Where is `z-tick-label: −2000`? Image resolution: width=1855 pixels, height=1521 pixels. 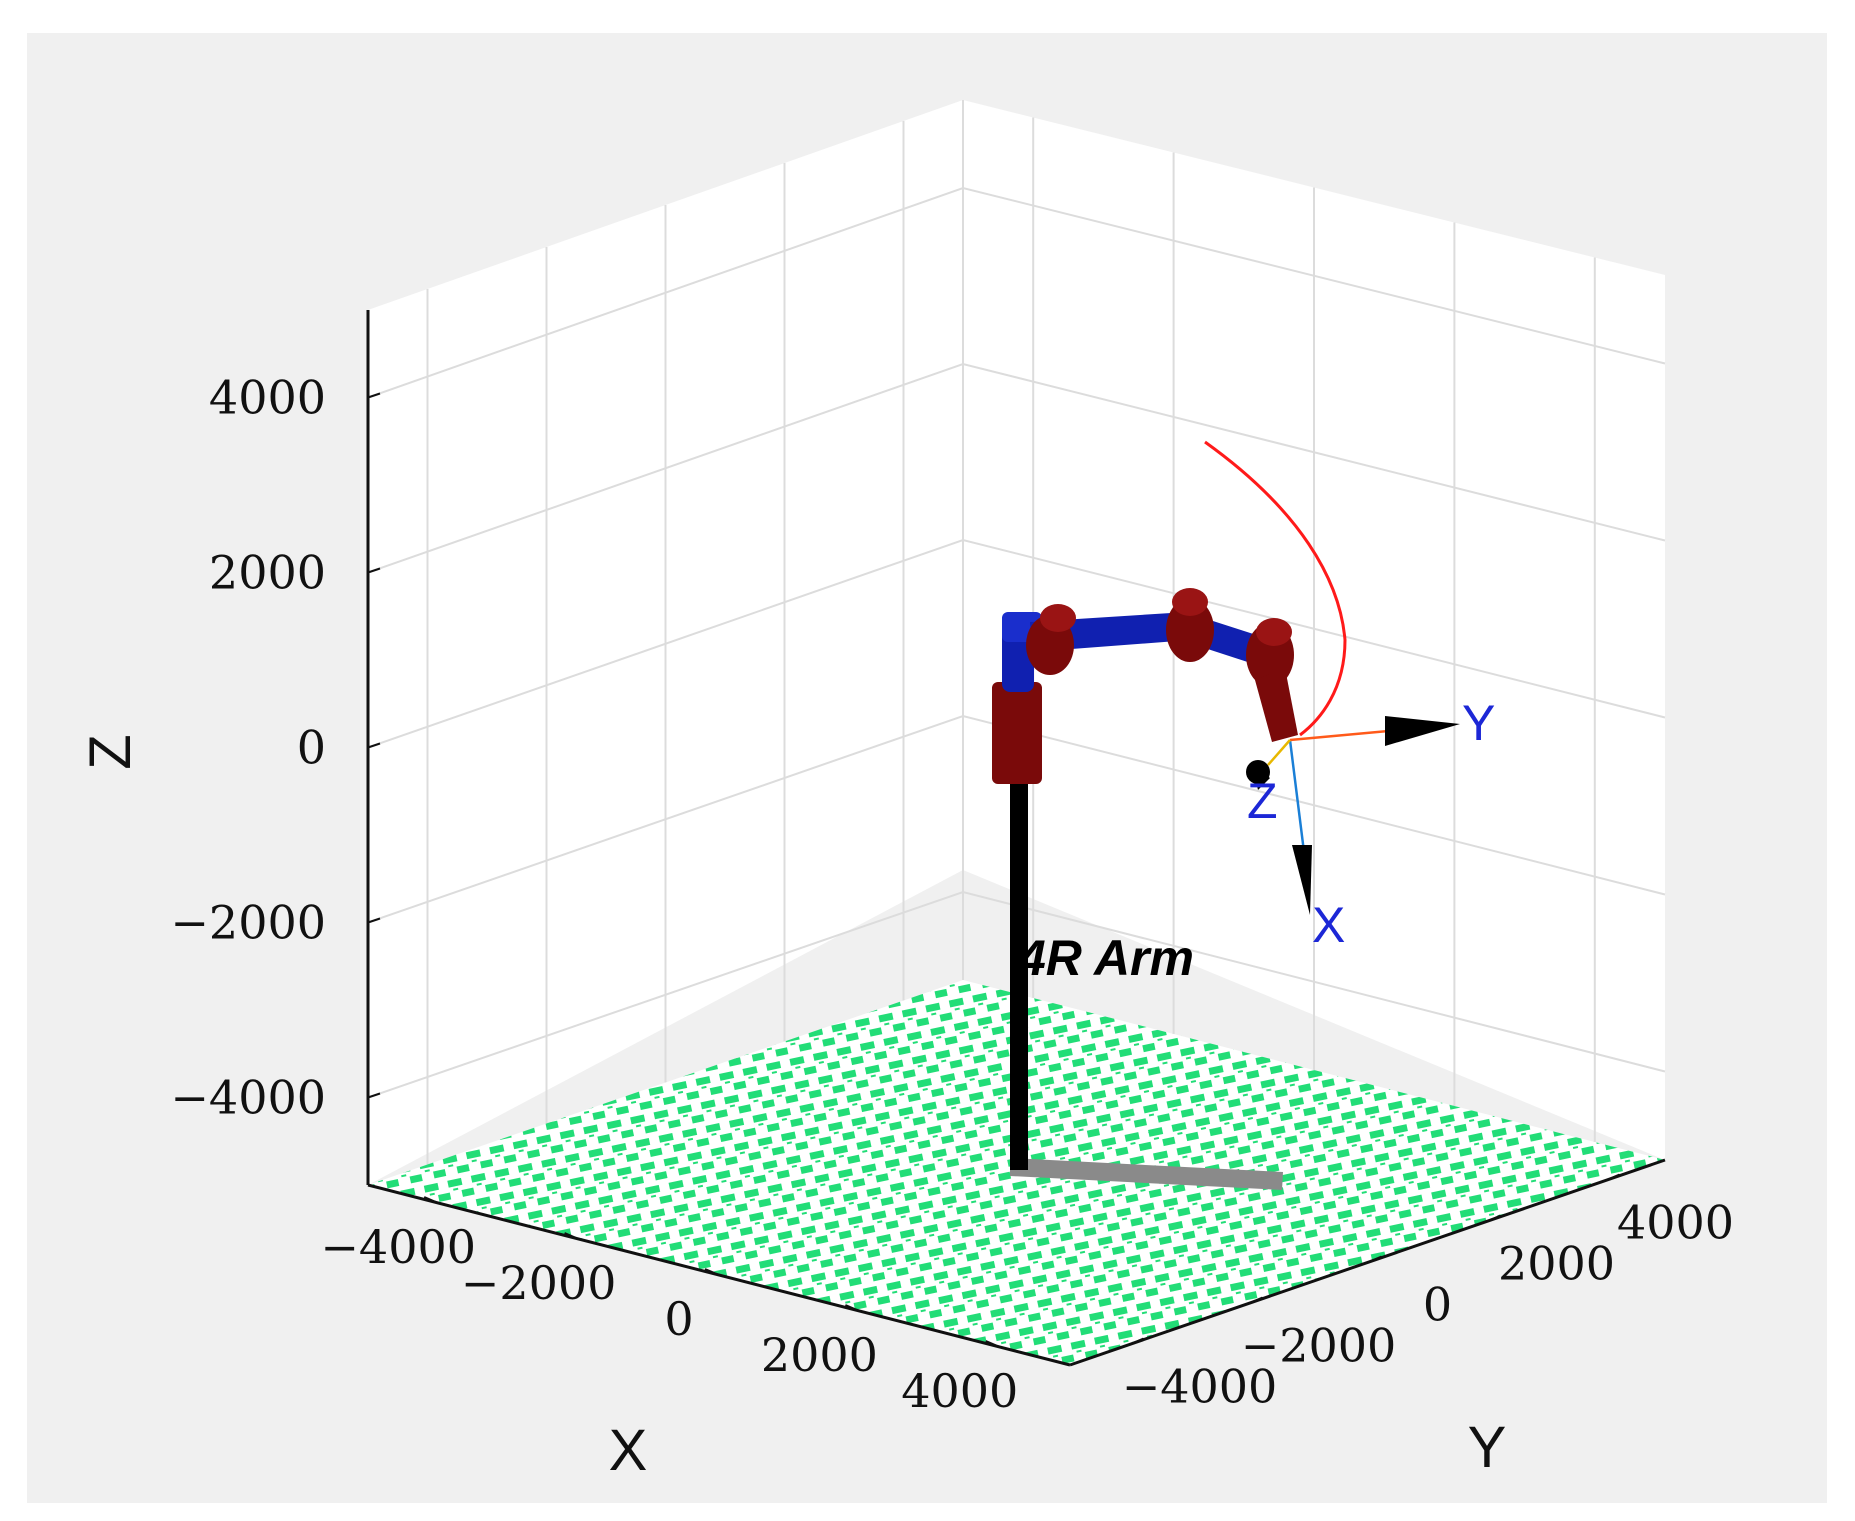 z-tick-label: −2000 is located at coordinates (248, 923).